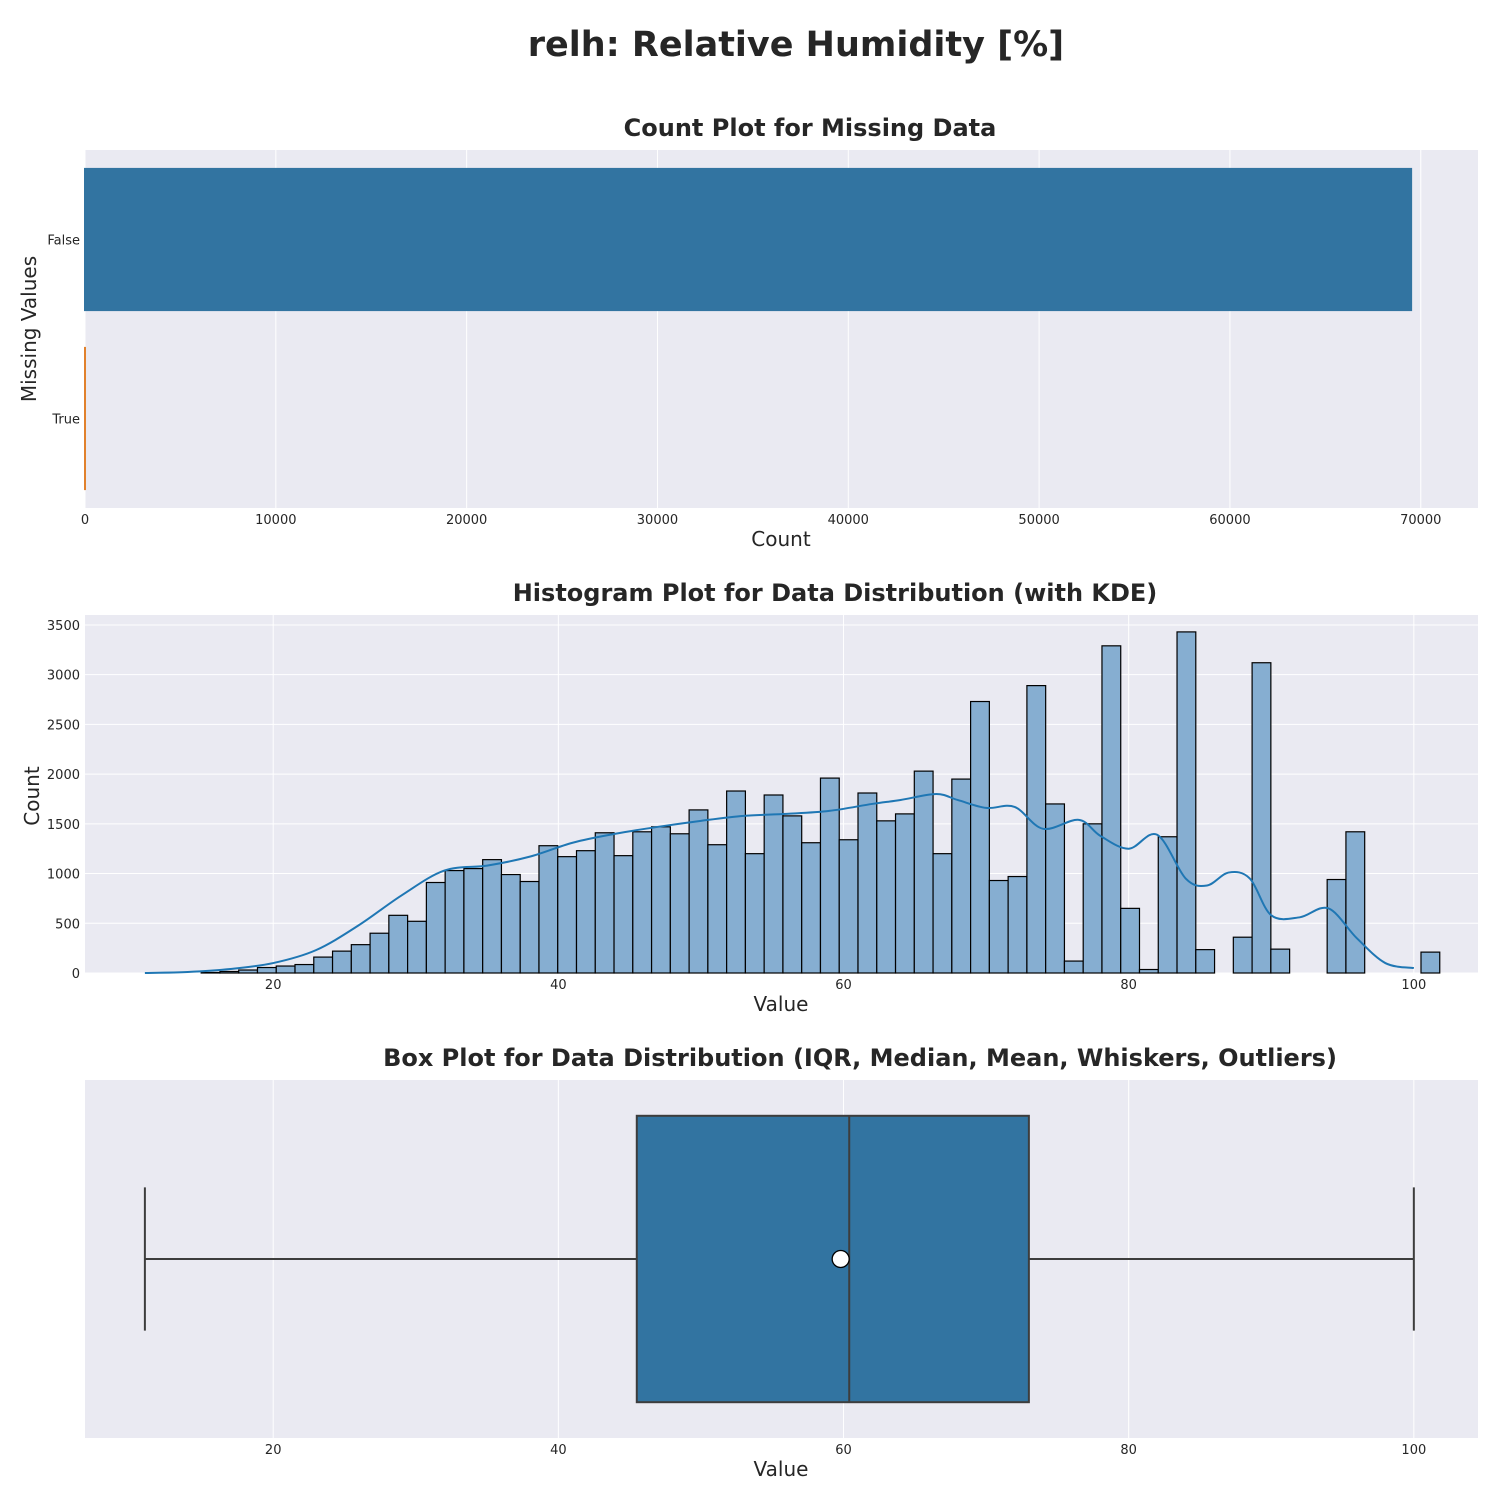  Describe the element at coordinates (781, 1469) in the screenshot. I see `box-plot-xlabel: Value` at that location.